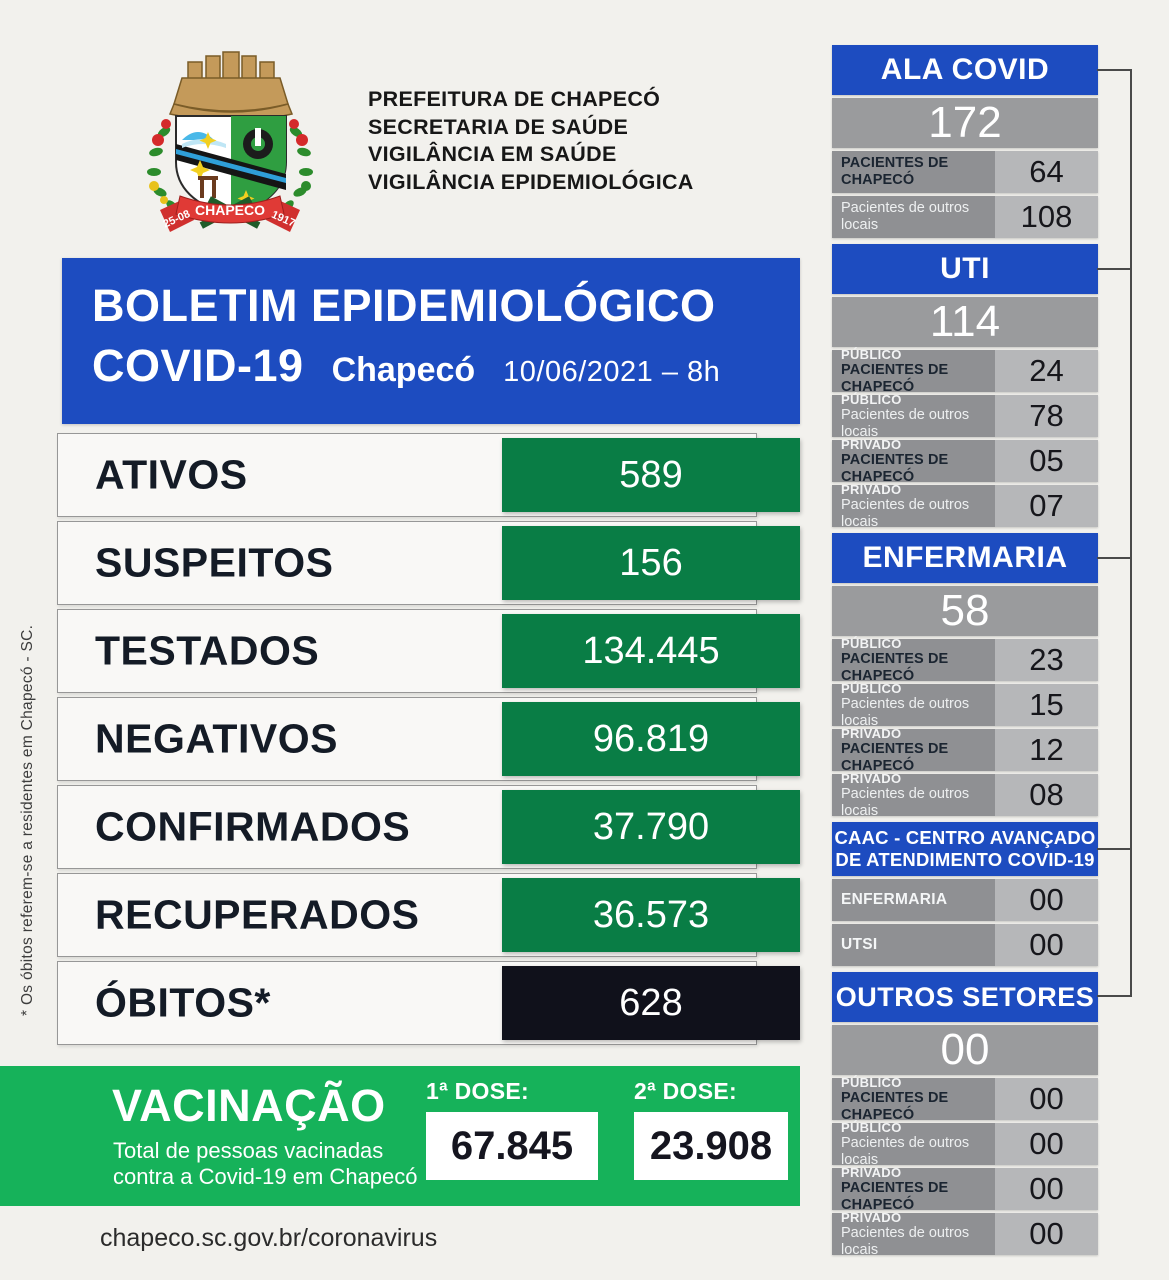  I want to click on section-row: PRIVADO Pacientes de outros locais 08, so click(965, 794).